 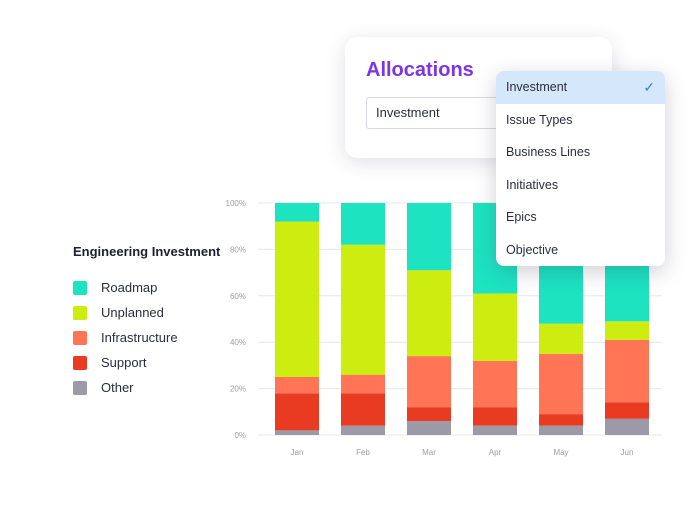 What do you see at coordinates (363, 384) in the screenshot?
I see `bar-segment-infrastructure-feb` at bounding box center [363, 384].